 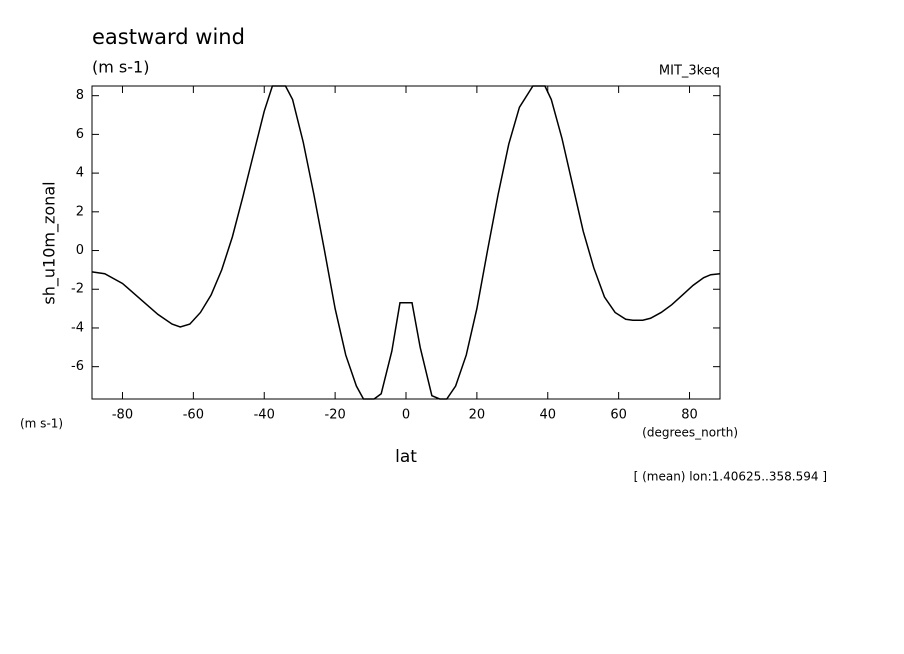 What do you see at coordinates (689, 415) in the screenshot?
I see `x-tick-label: 80` at bounding box center [689, 415].